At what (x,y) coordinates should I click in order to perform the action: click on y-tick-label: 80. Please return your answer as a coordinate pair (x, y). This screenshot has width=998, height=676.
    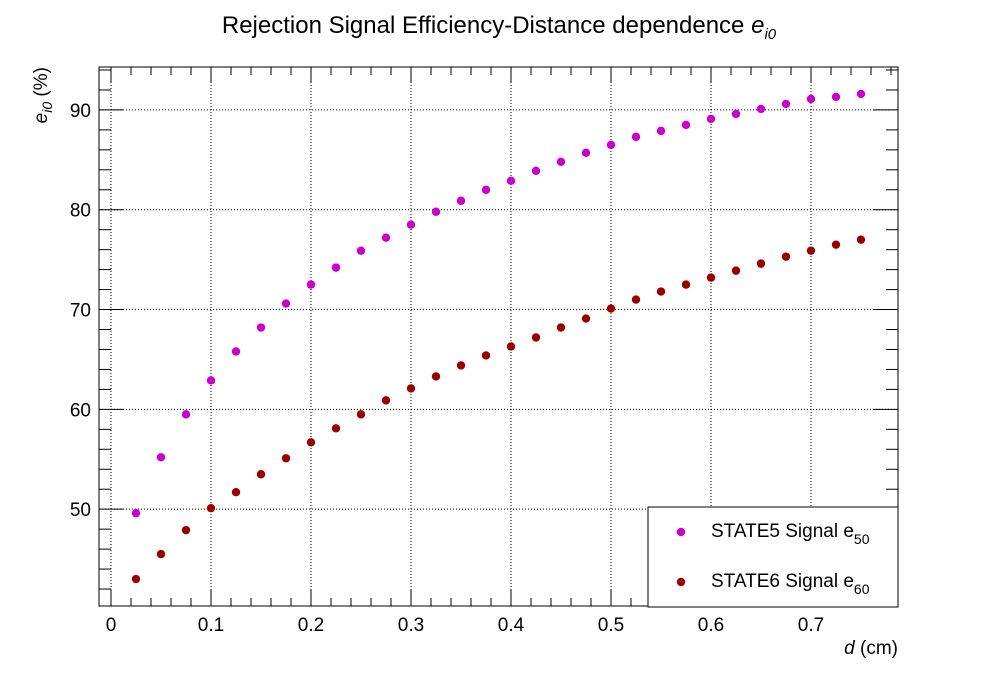
    Looking at the image, I should click on (80, 211).